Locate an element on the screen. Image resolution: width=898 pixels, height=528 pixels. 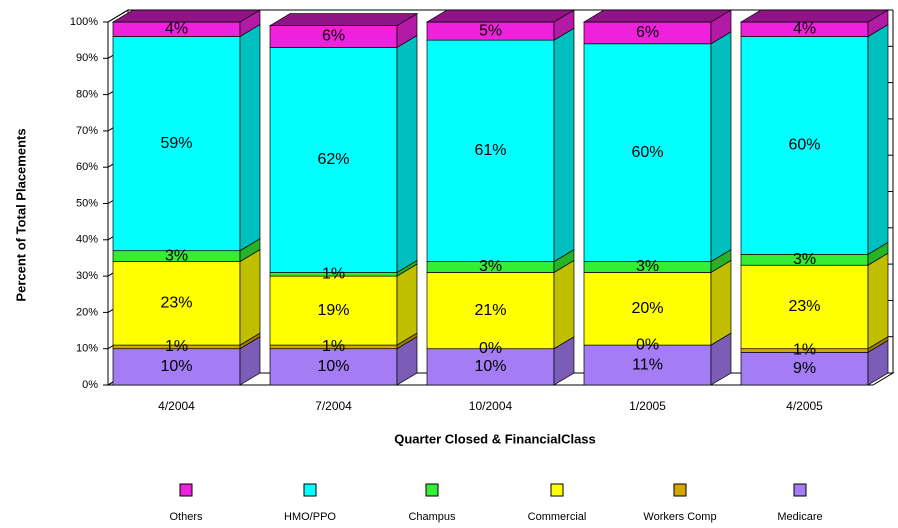
y-tick-label: 20% is located at coordinates (87, 312).